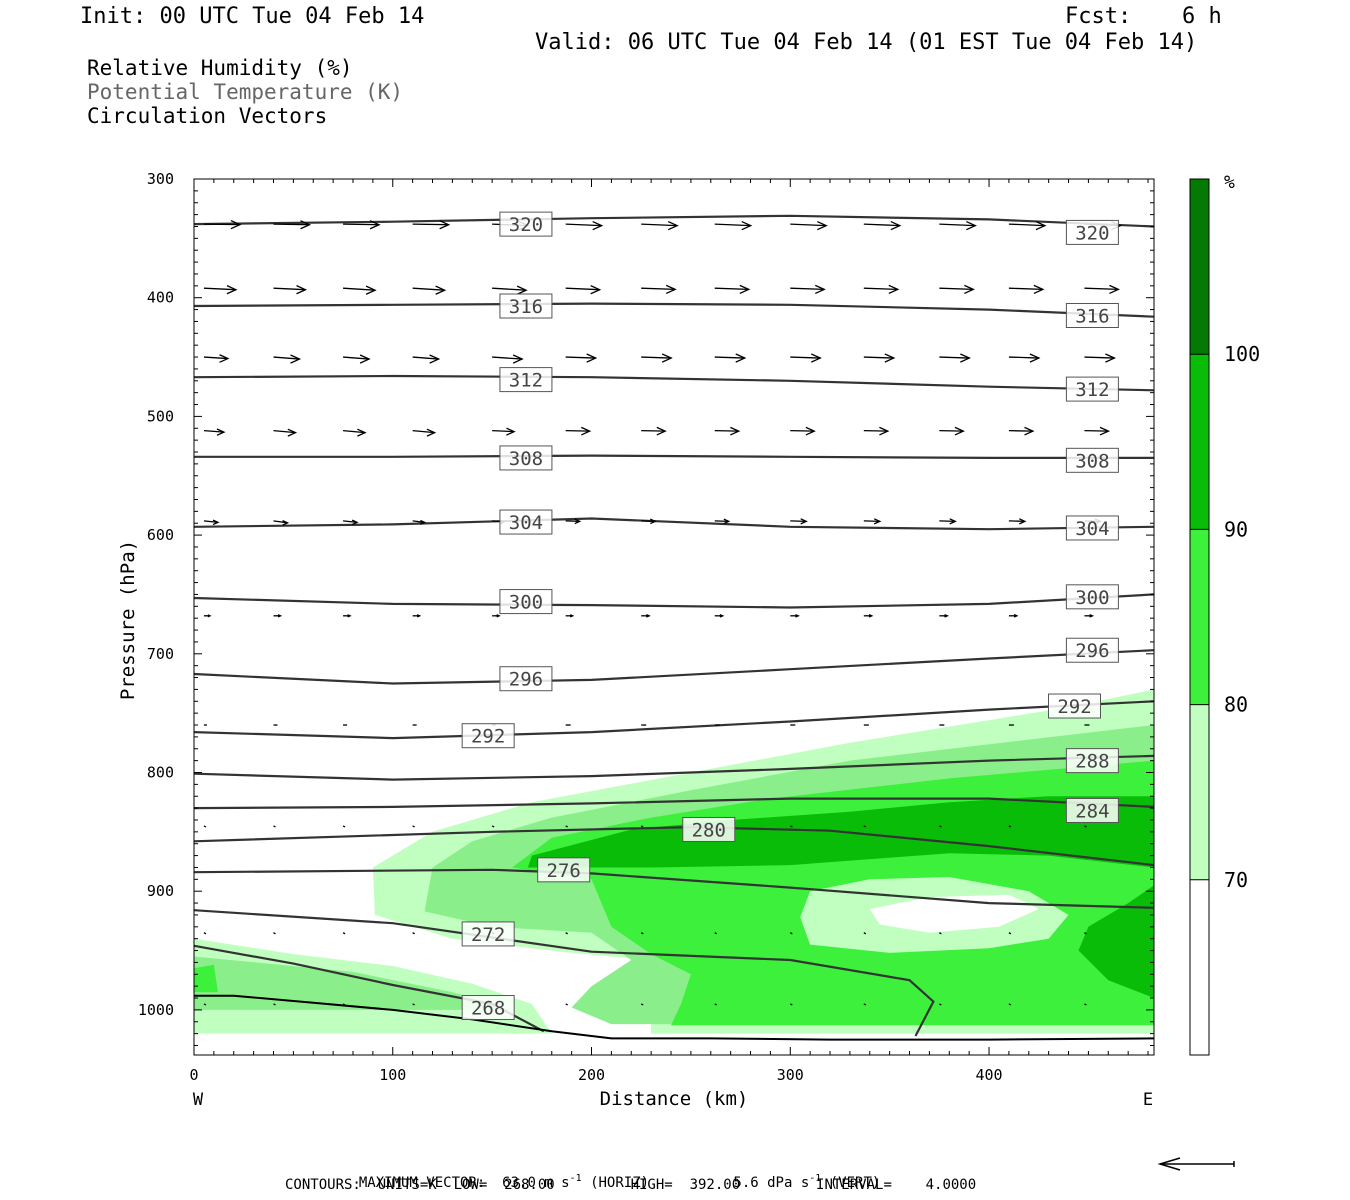 This screenshot has width=1350, height=1200. I want to click on y-tick-label: 1000, so click(156, 1010).